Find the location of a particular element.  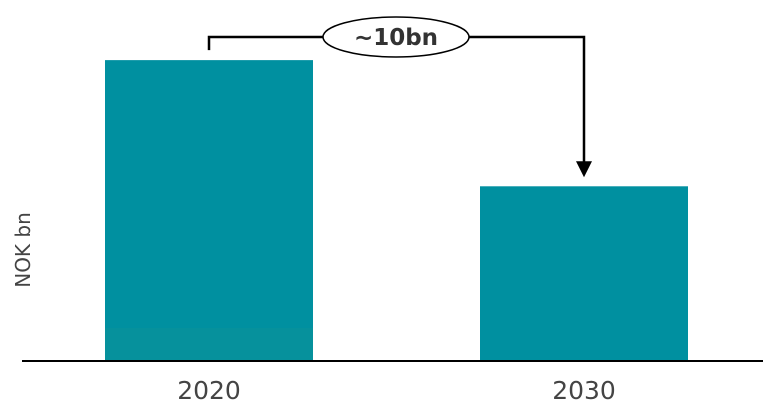

y-axis-label: NOK bn is located at coordinates (23, 250).